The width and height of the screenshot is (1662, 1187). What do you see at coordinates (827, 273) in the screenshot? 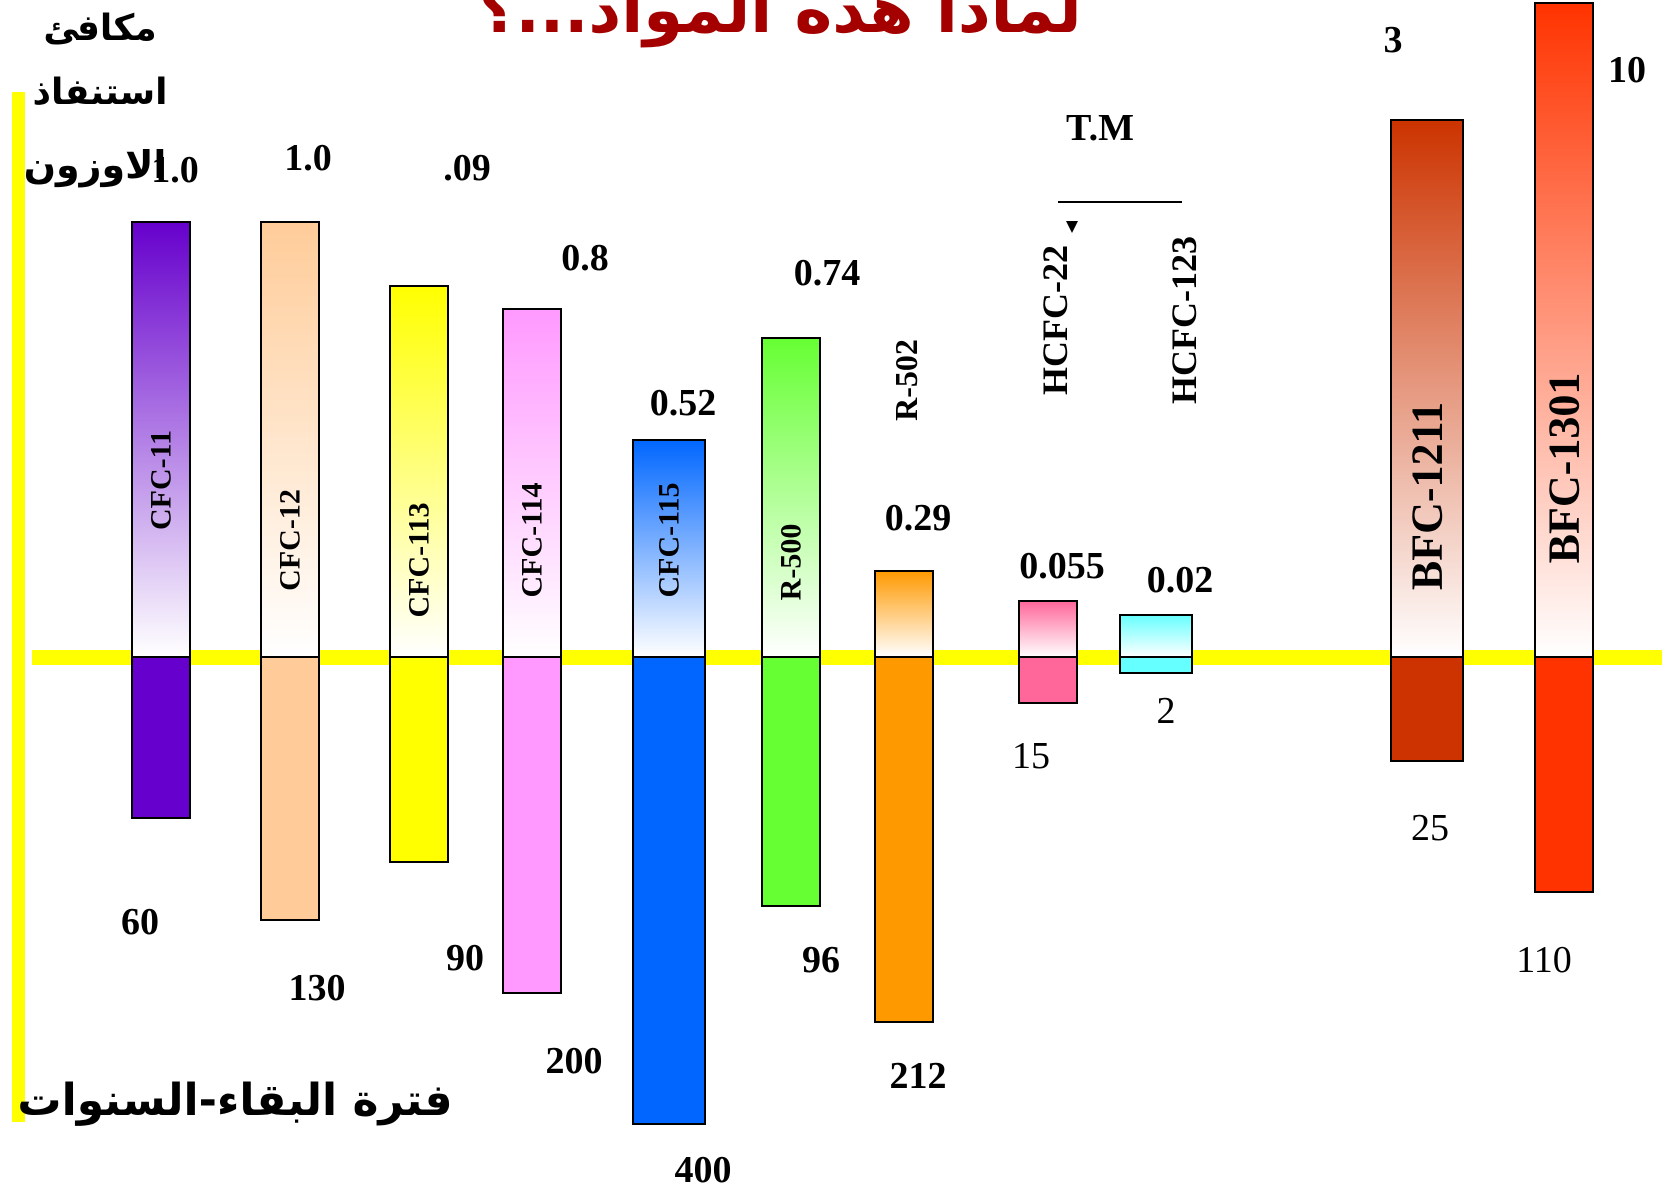
I see `odp-value-label: 0.74` at bounding box center [827, 273].